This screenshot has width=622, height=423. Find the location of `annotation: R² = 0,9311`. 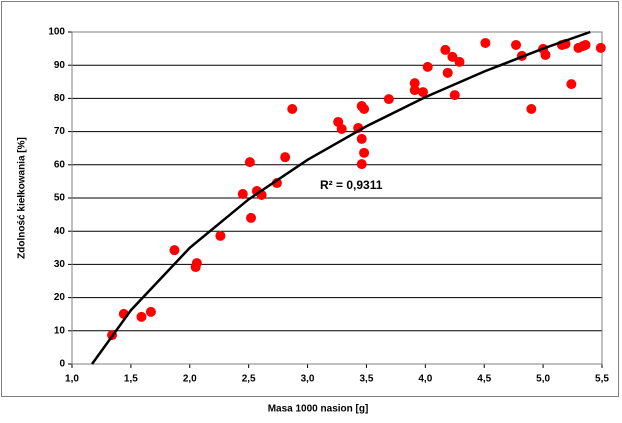

annotation: R² = 0,9311 is located at coordinates (351, 185).